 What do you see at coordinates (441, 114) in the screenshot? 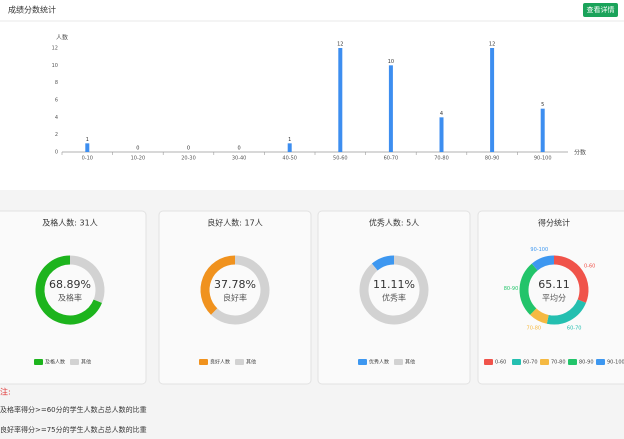
I see `bar-value-label: 4` at bounding box center [441, 114].